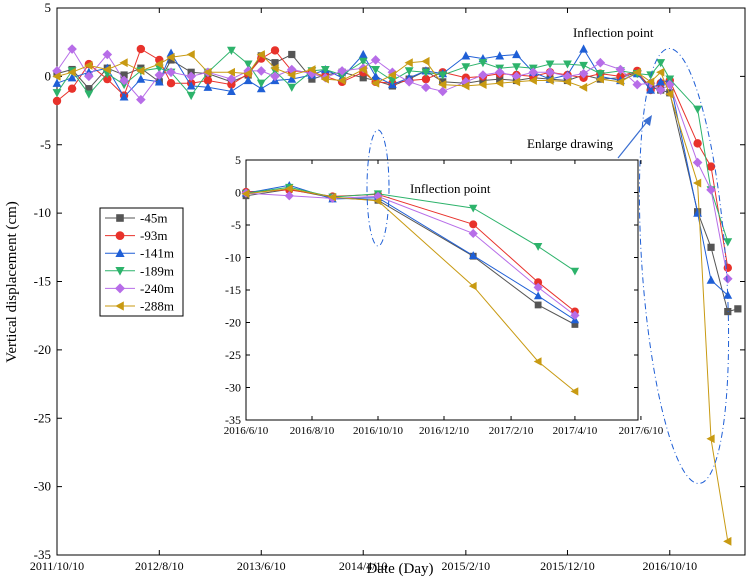 The width and height of the screenshot is (751, 584). What do you see at coordinates (233, 258) in the screenshot?
I see `inset-y-tick-label: -10` at bounding box center [233, 258].